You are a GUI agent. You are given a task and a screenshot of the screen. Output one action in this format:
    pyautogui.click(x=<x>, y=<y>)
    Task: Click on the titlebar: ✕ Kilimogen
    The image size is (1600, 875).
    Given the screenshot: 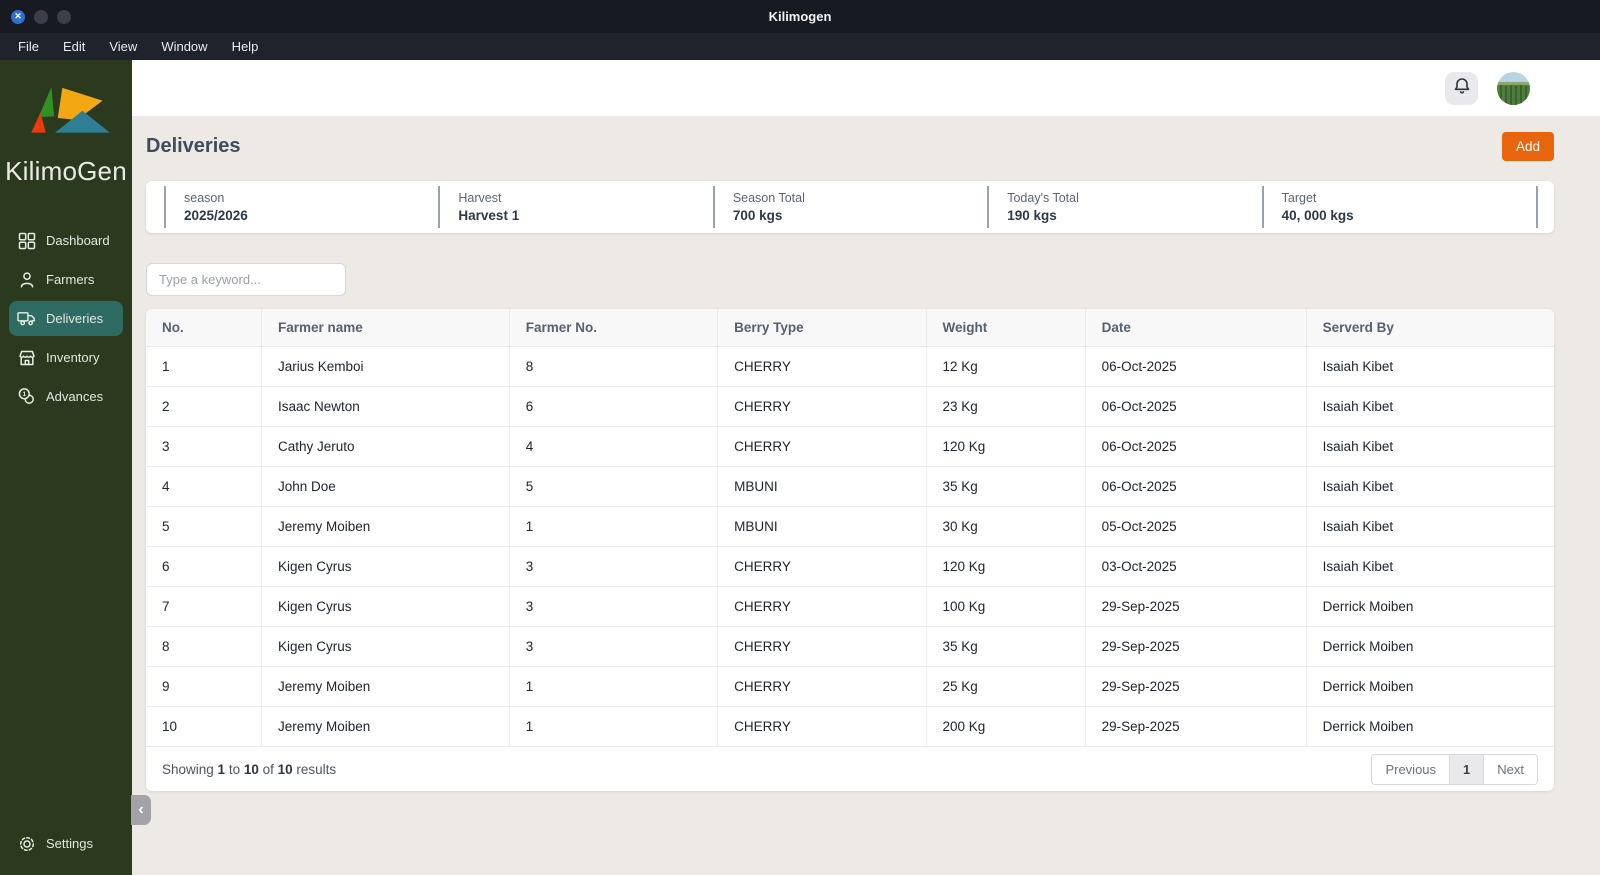 What is the action you would take?
    pyautogui.click(x=800, y=16)
    